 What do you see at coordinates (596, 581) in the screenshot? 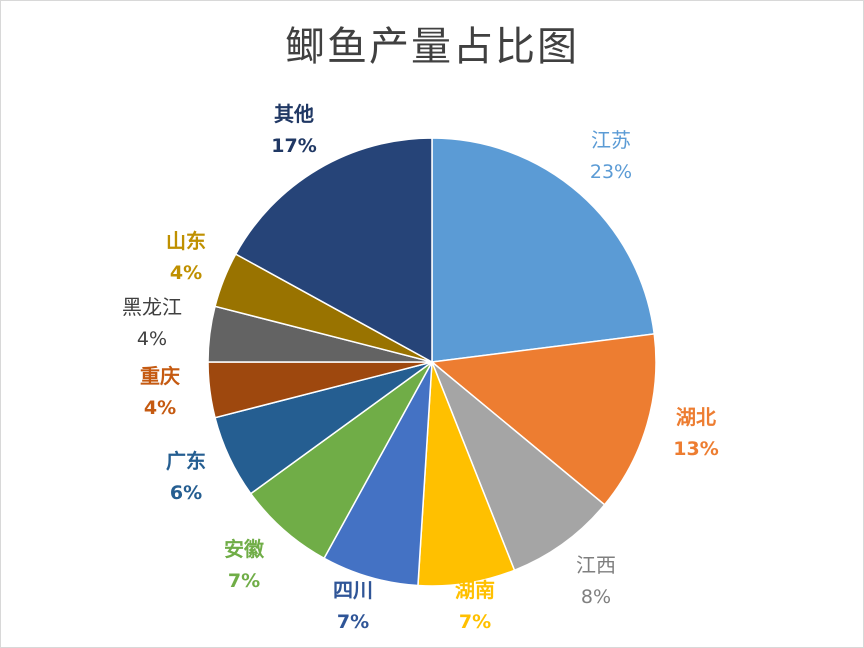
I see `slice-label-3: 江西 8%` at bounding box center [596, 581].